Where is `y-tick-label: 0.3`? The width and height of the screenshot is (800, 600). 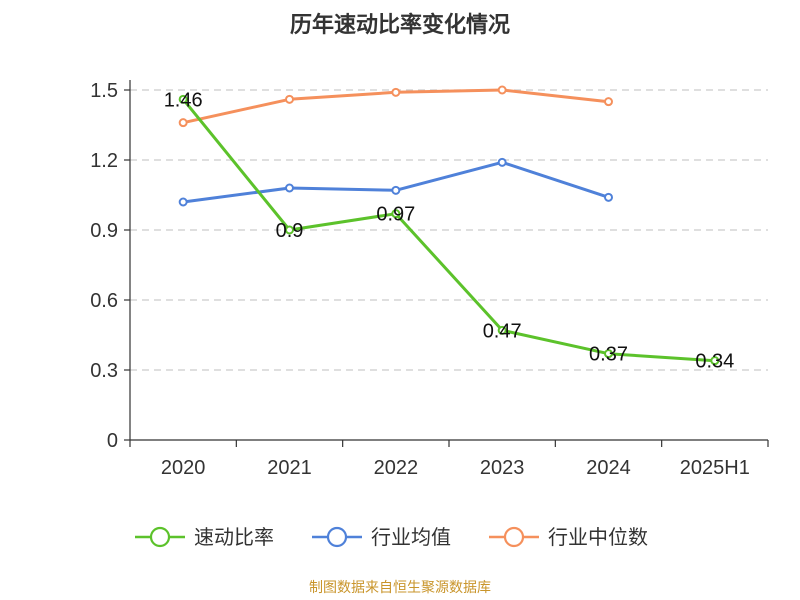 y-tick-label: 0.3 is located at coordinates (104, 371).